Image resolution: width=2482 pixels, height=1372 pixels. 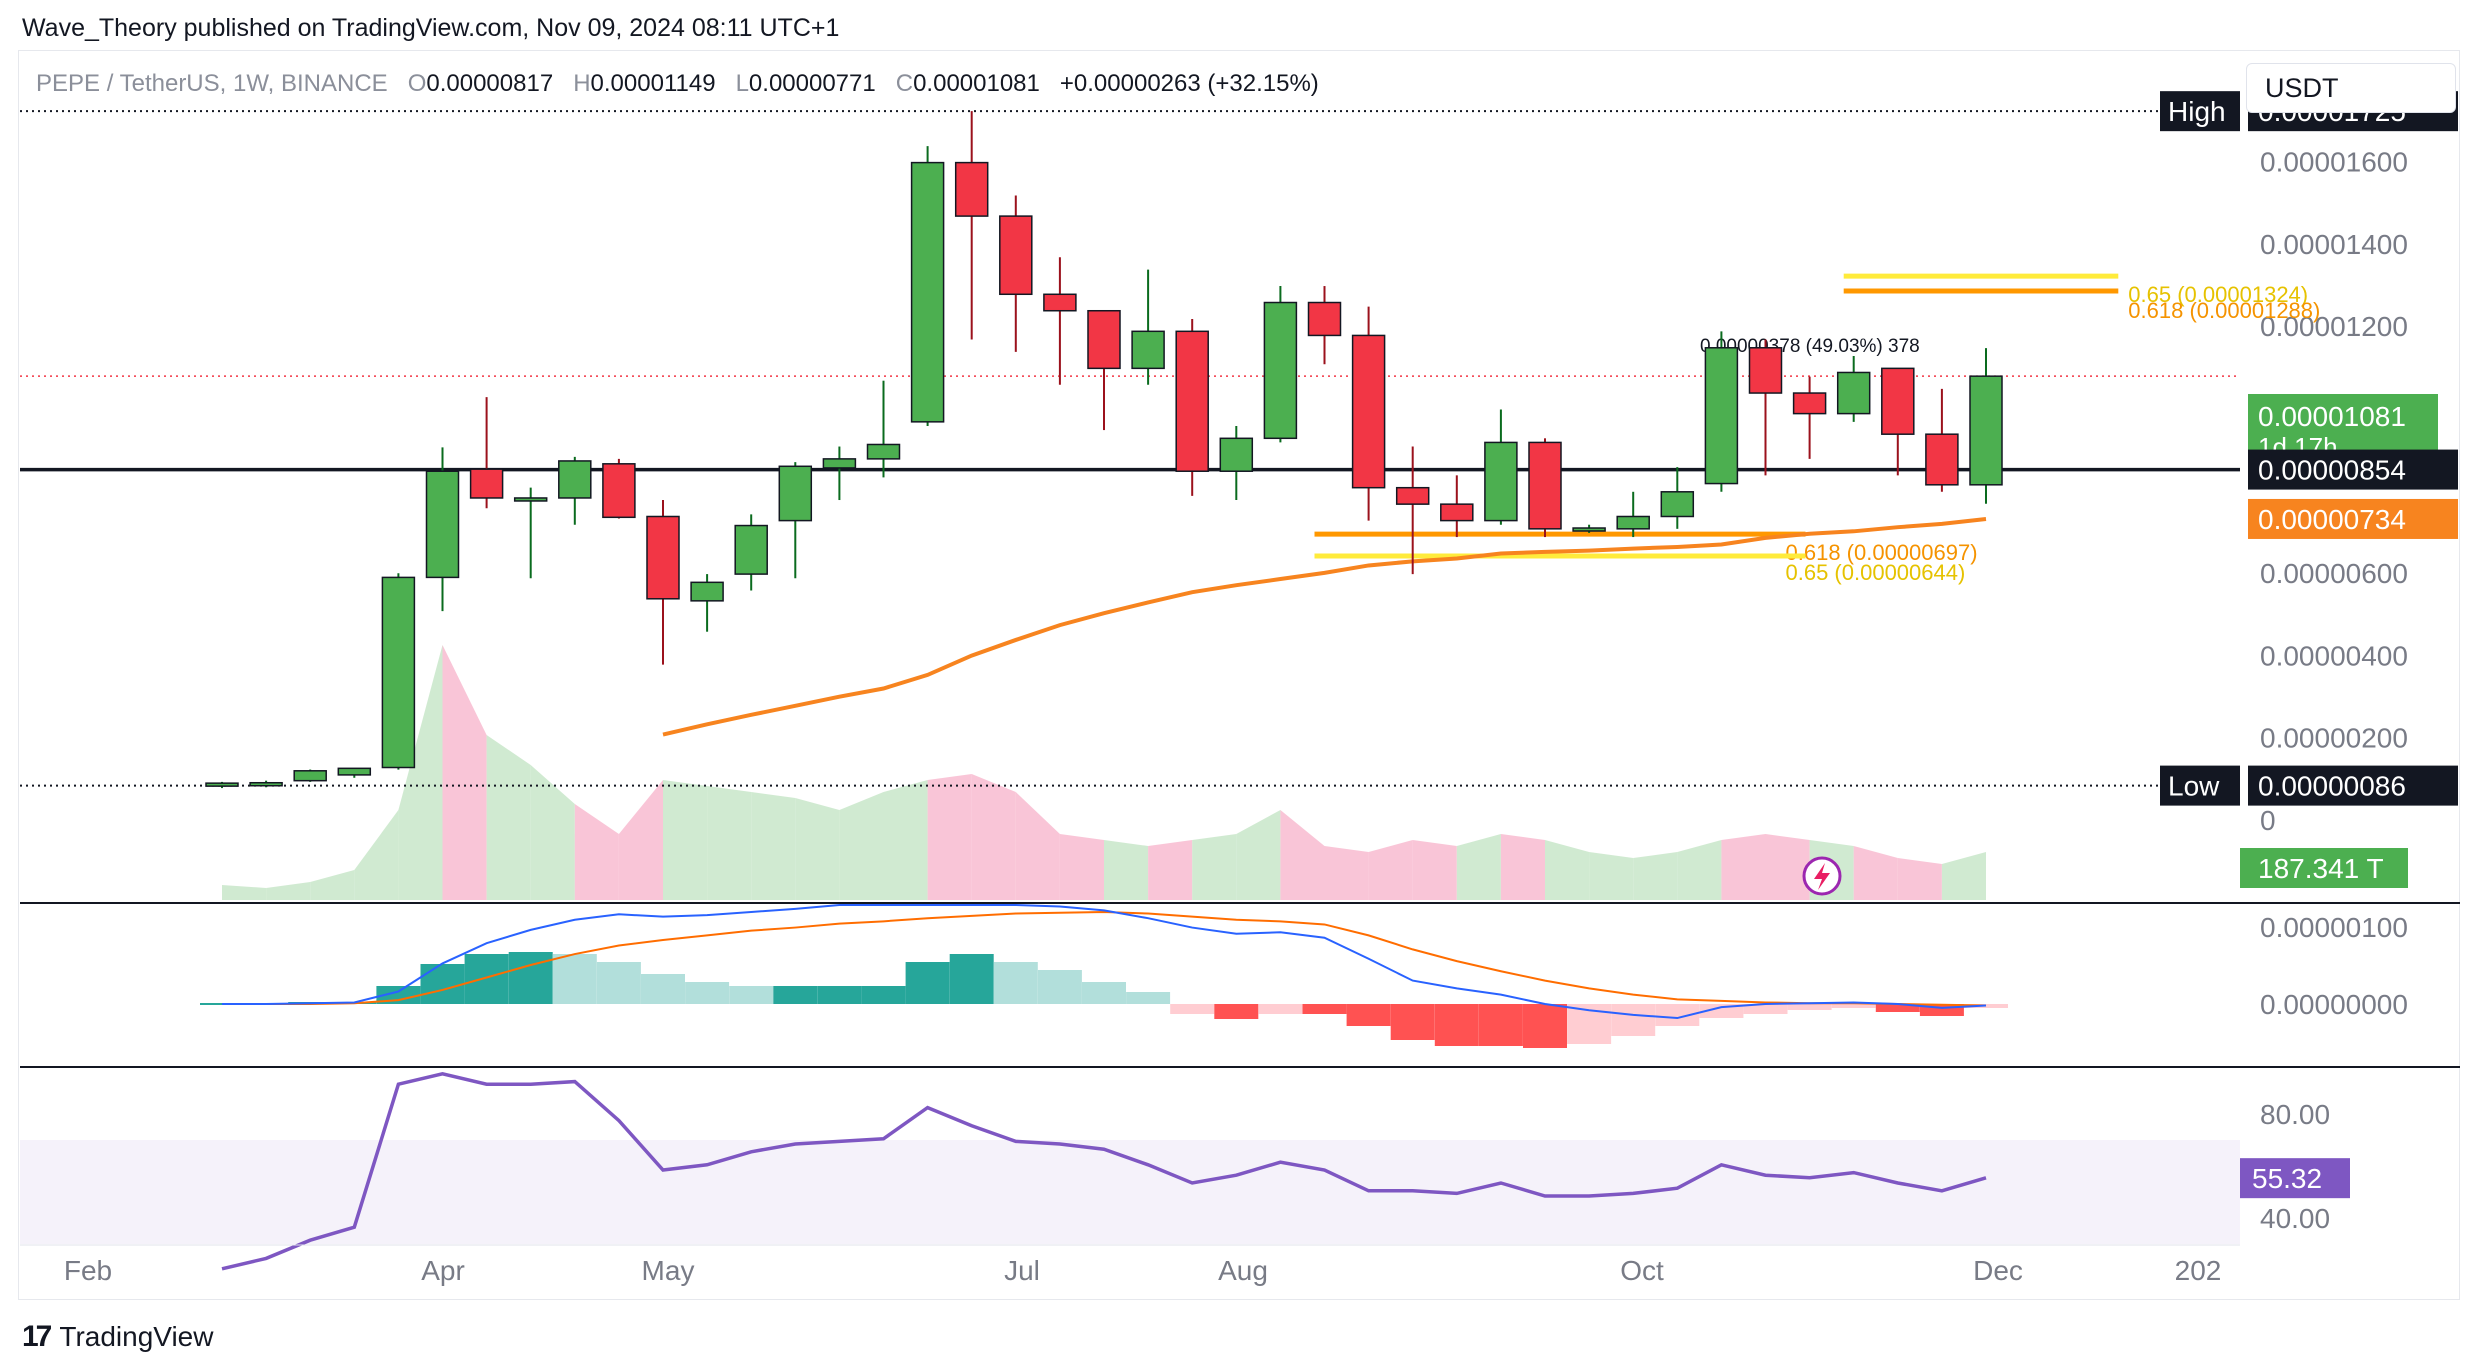 What do you see at coordinates (1189, 83) in the screenshot?
I see `change-value: +0.00000263 (+32.15%)` at bounding box center [1189, 83].